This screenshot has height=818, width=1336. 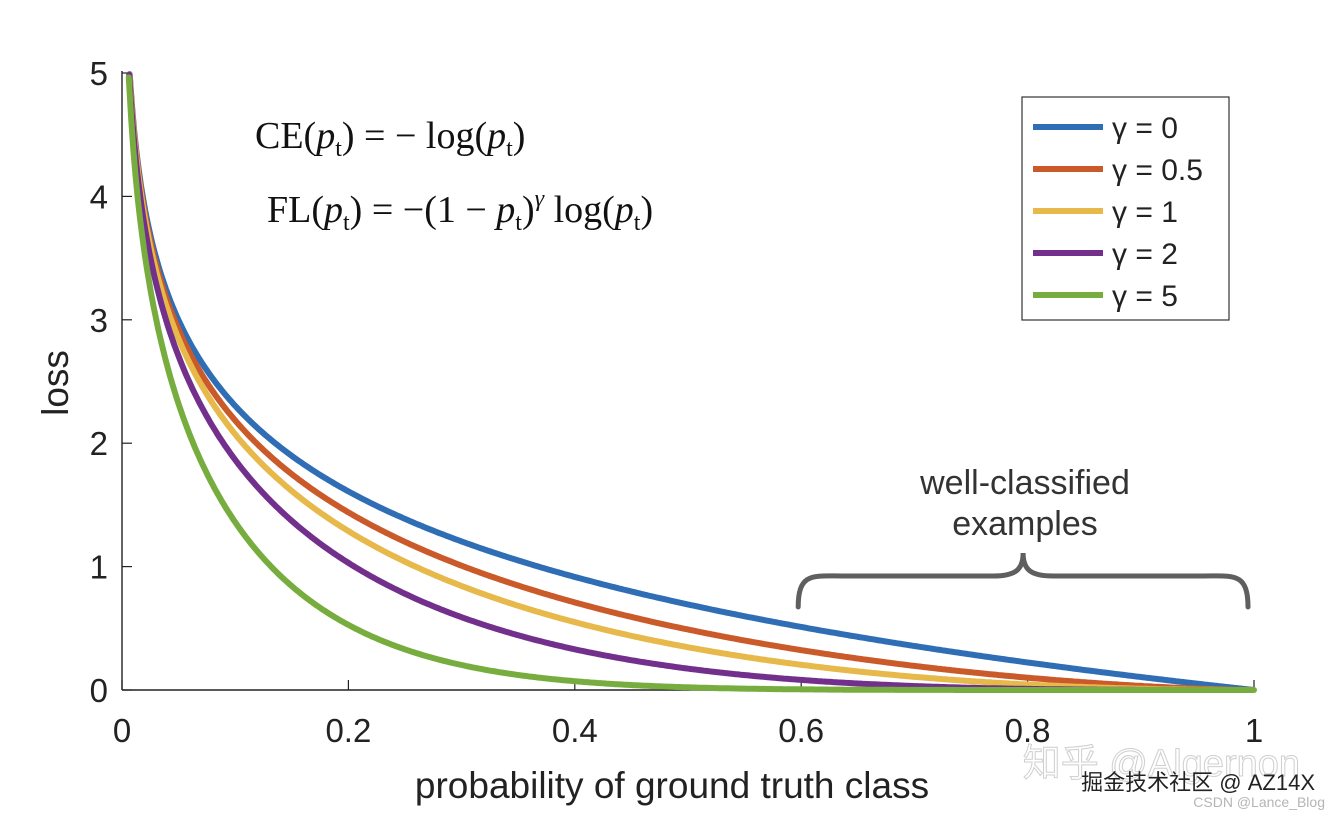 What do you see at coordinates (579, 210) in the screenshot?
I see `fl-part: log(` at bounding box center [579, 210].